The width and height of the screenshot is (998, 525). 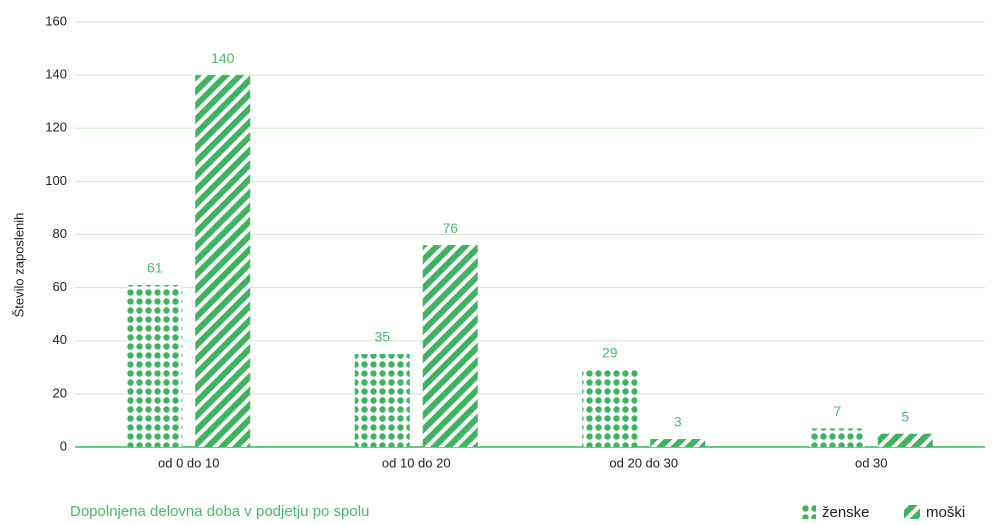 What do you see at coordinates (643, 462) in the screenshot?
I see `x-tick-label: od 20 do 30` at bounding box center [643, 462].